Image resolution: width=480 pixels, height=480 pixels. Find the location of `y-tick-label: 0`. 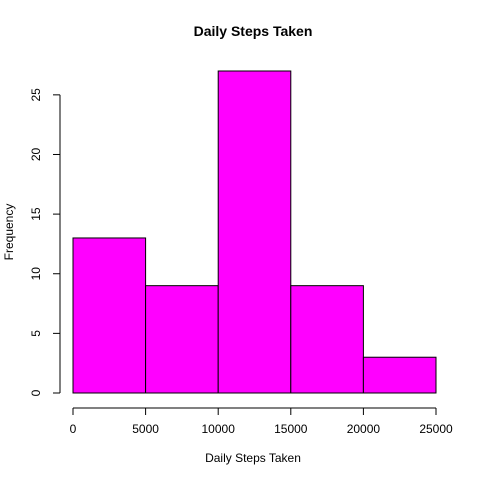

y-tick-label: 0 is located at coordinates (36, 392).